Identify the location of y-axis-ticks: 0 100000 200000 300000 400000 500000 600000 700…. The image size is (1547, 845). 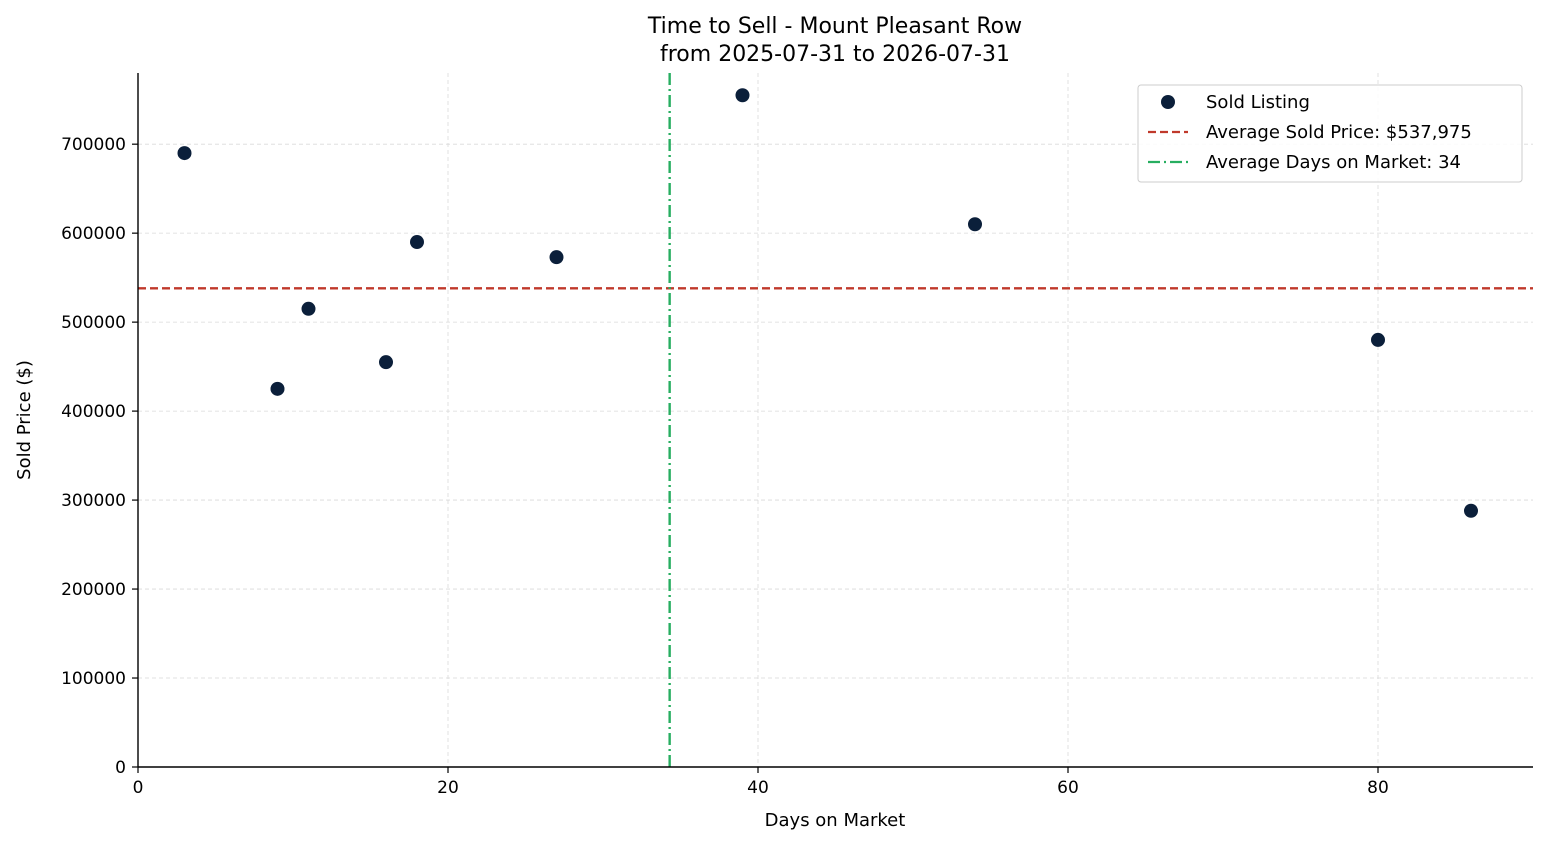
(99, 456).